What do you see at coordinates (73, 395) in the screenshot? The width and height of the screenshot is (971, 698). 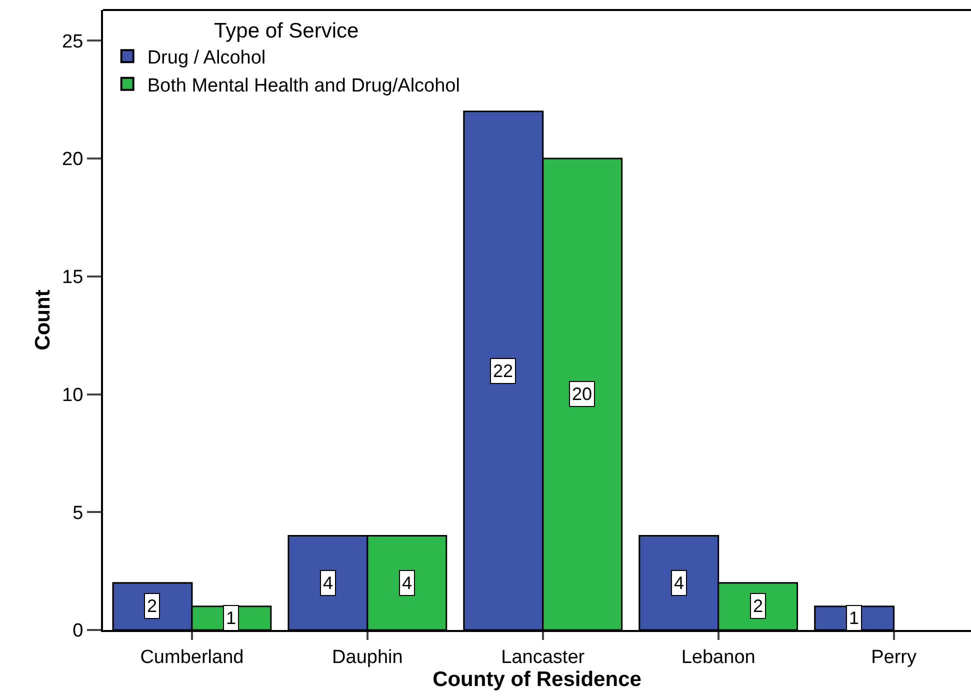 I see `y-tick-label: 10` at bounding box center [73, 395].